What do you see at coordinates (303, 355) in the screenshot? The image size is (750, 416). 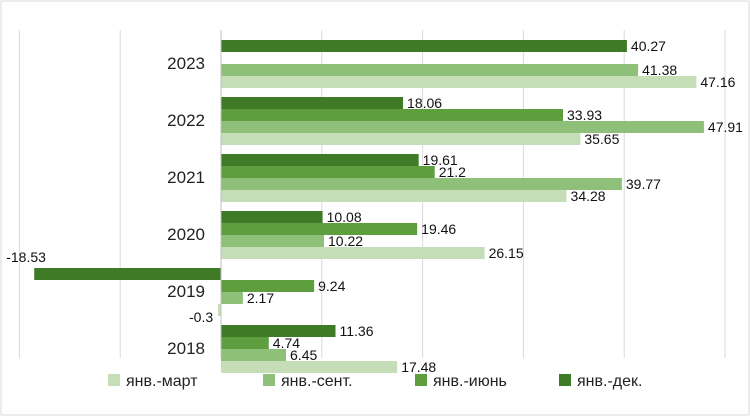 I see `data-label: 6.45` at bounding box center [303, 355].